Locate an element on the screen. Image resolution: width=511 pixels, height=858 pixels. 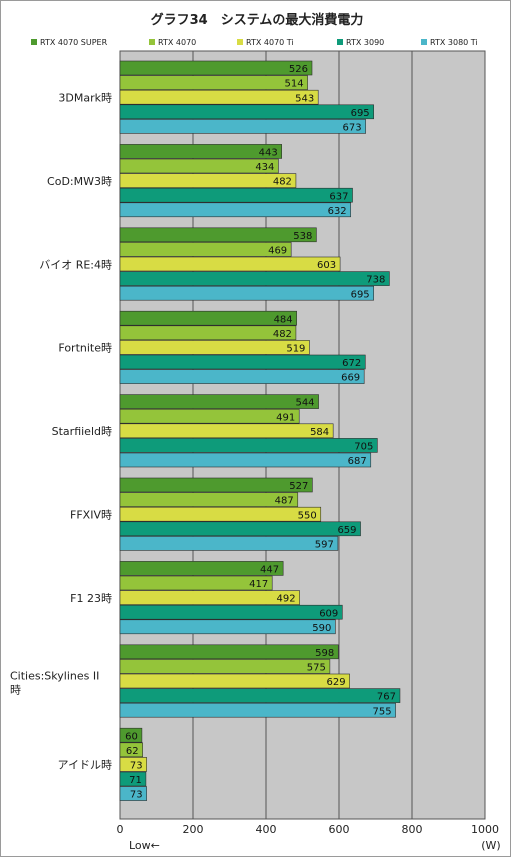
data-label: 672 is located at coordinates (351, 363).